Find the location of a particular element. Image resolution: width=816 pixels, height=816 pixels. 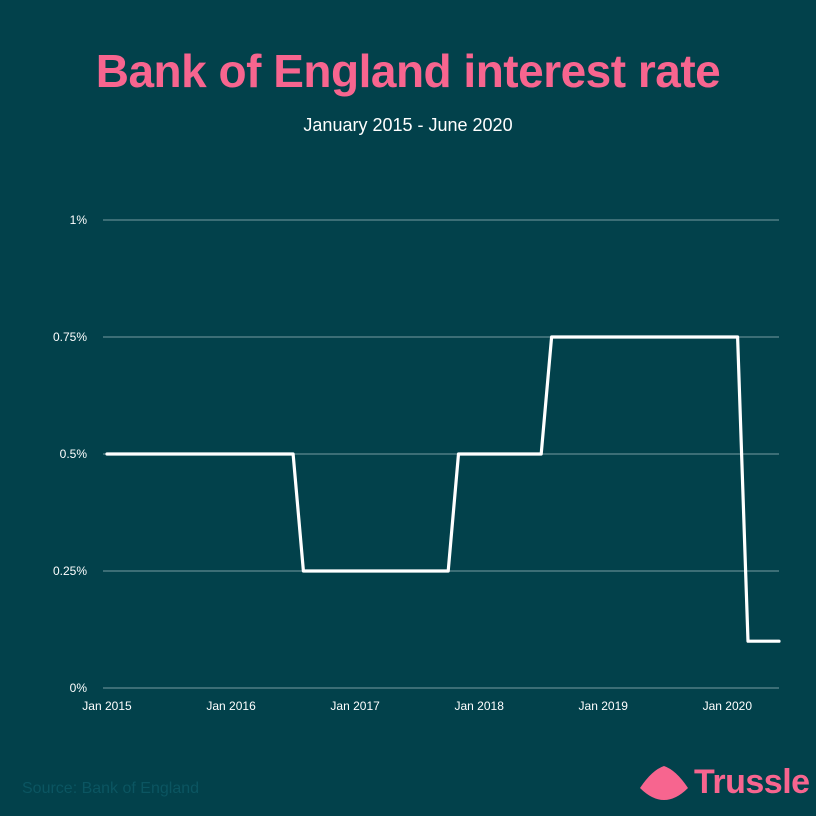

y-tick-label: 0.75% is located at coordinates (70, 337).